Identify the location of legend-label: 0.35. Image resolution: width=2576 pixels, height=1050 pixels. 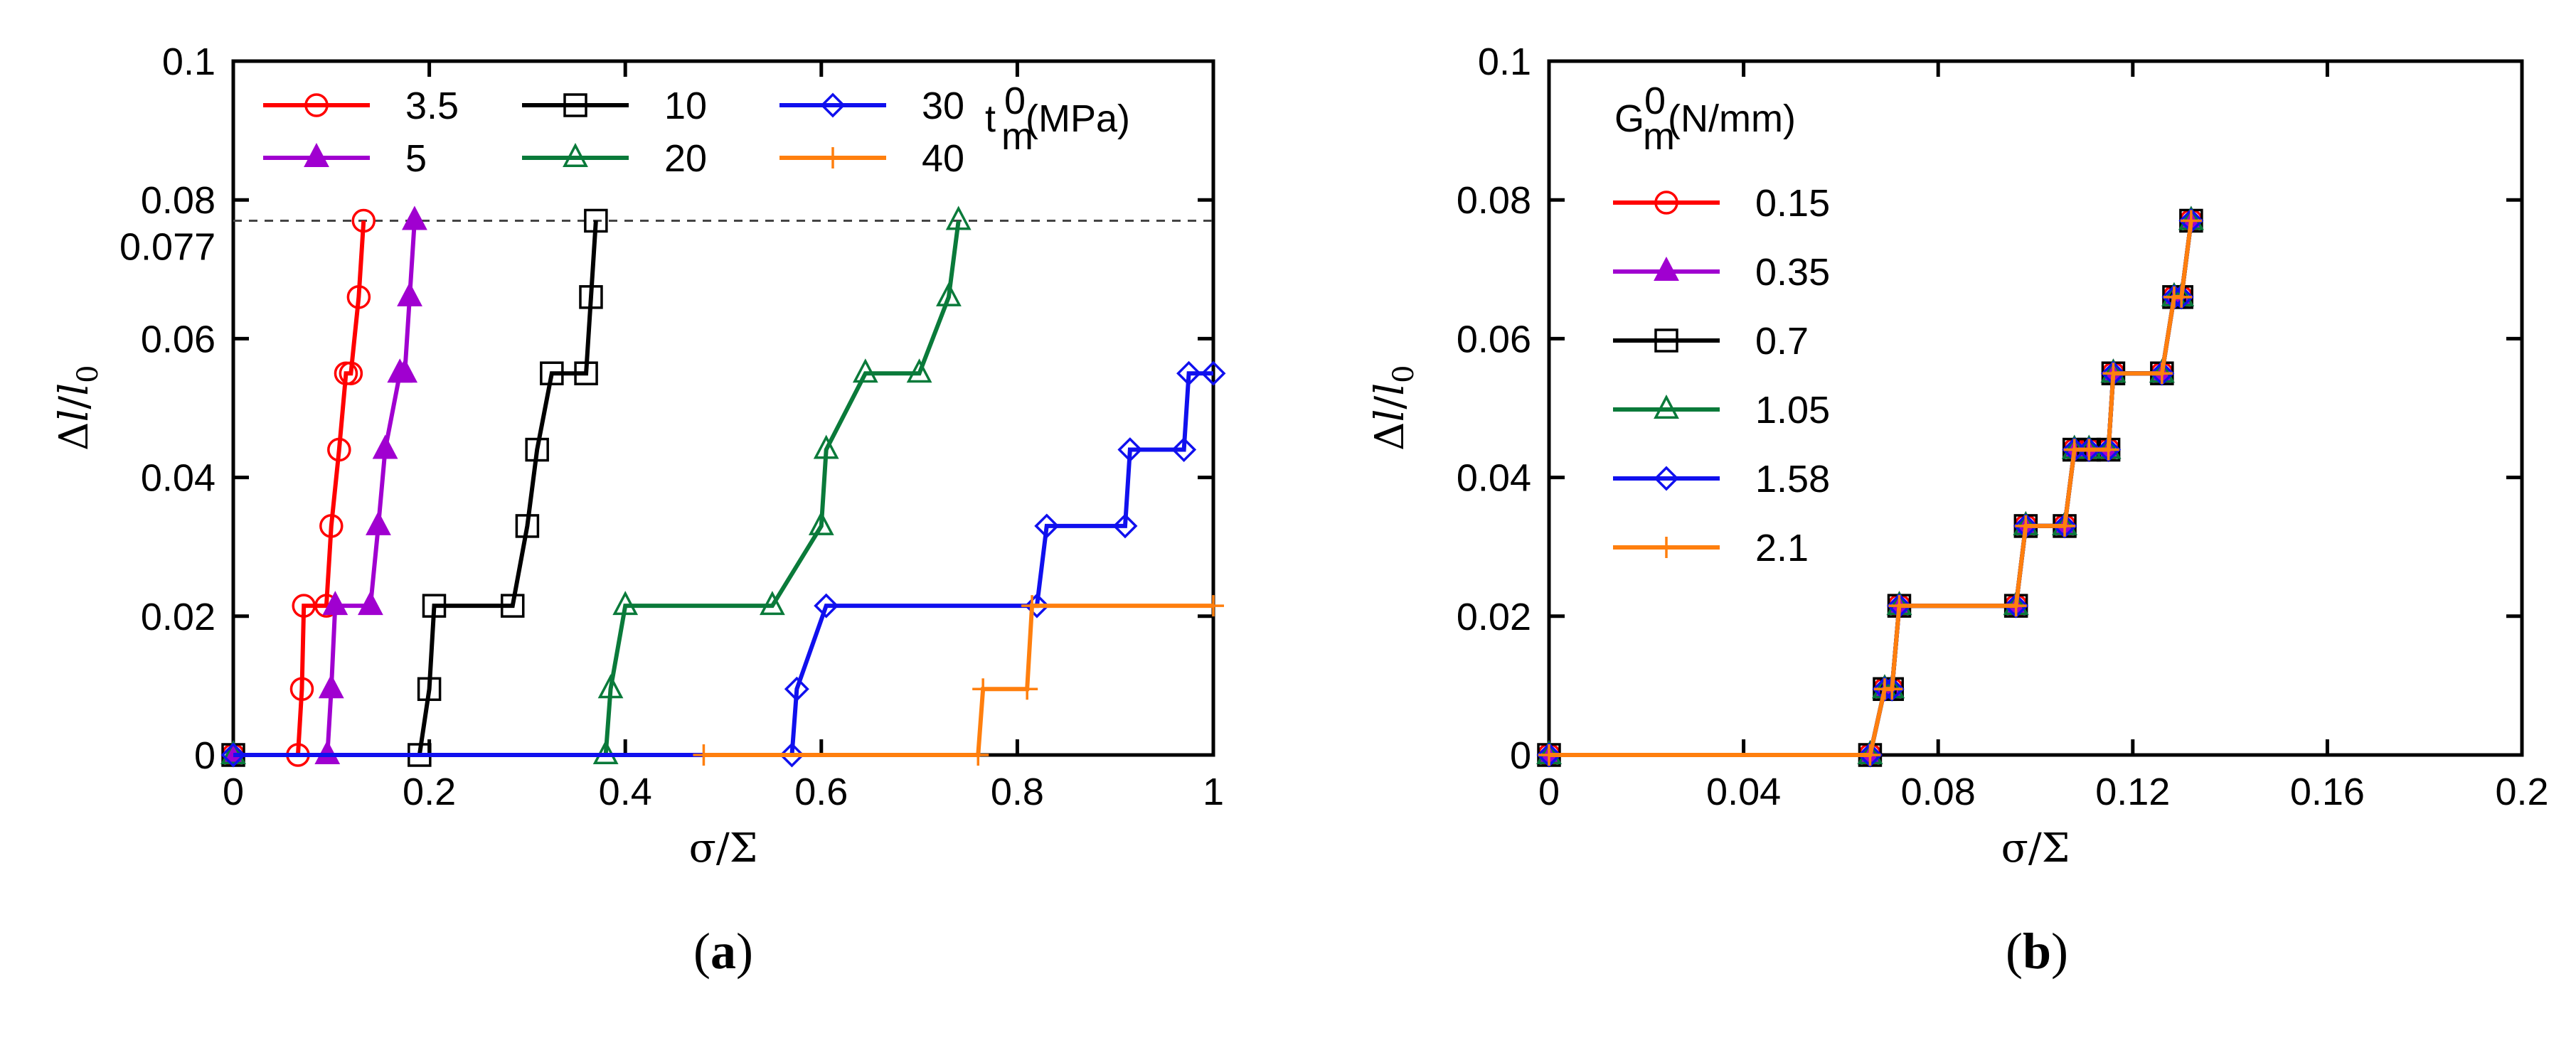
(1792, 272).